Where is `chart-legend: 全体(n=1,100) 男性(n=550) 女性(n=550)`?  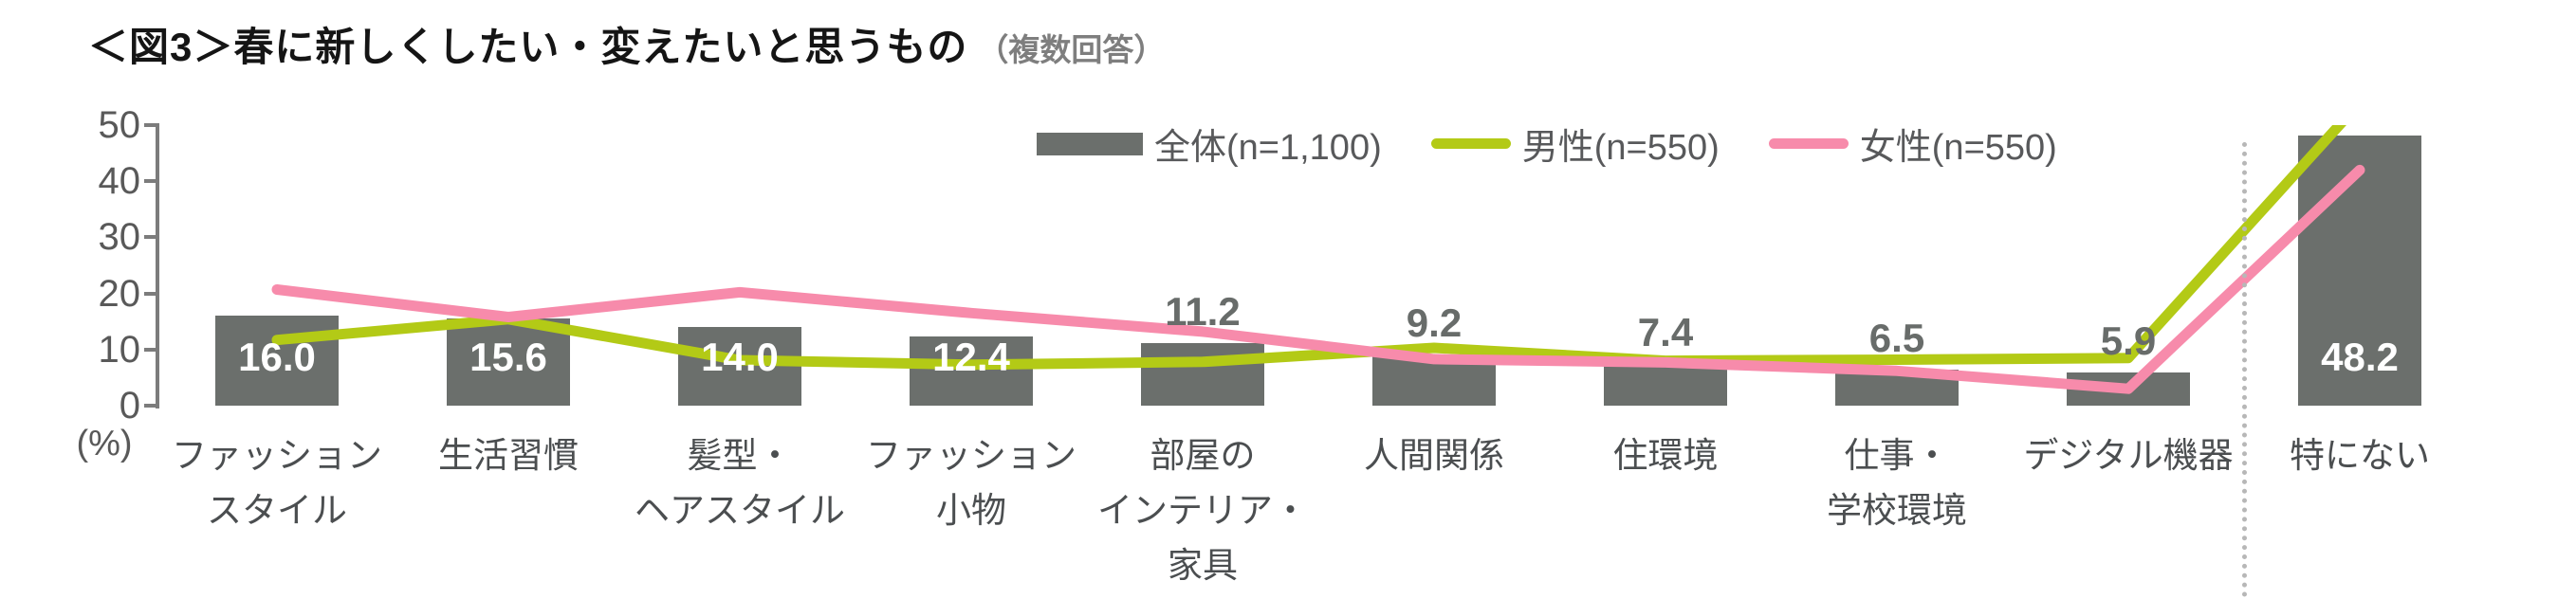 chart-legend: 全体(n=1,100) 男性(n=550) 女性(n=550) is located at coordinates (1547, 144).